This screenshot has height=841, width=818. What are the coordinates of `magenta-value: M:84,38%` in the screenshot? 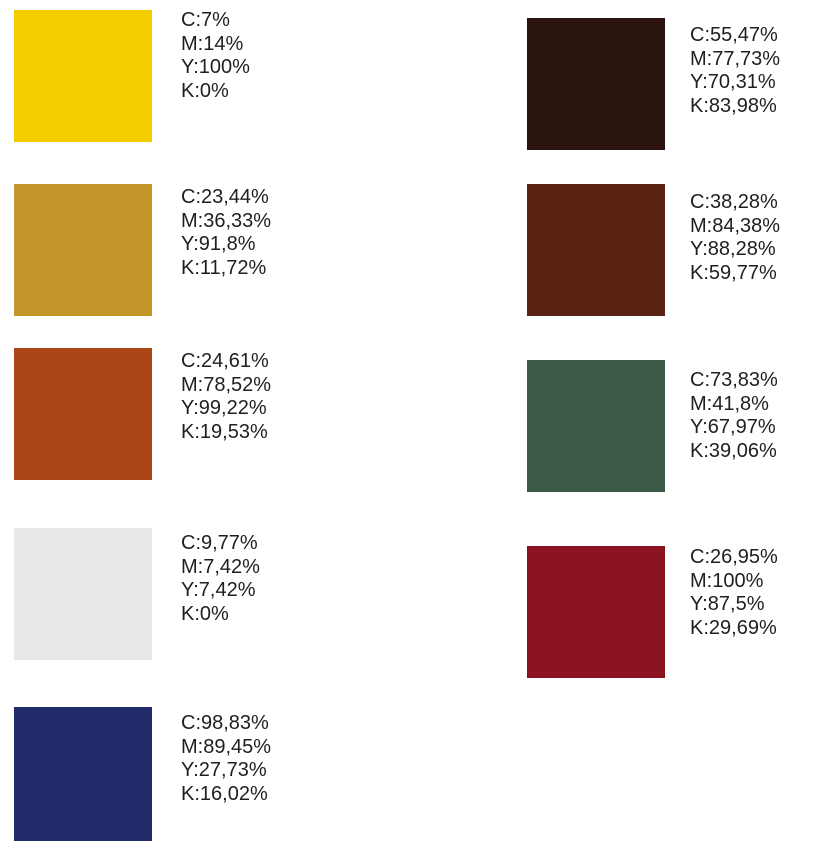 It's located at (735, 225).